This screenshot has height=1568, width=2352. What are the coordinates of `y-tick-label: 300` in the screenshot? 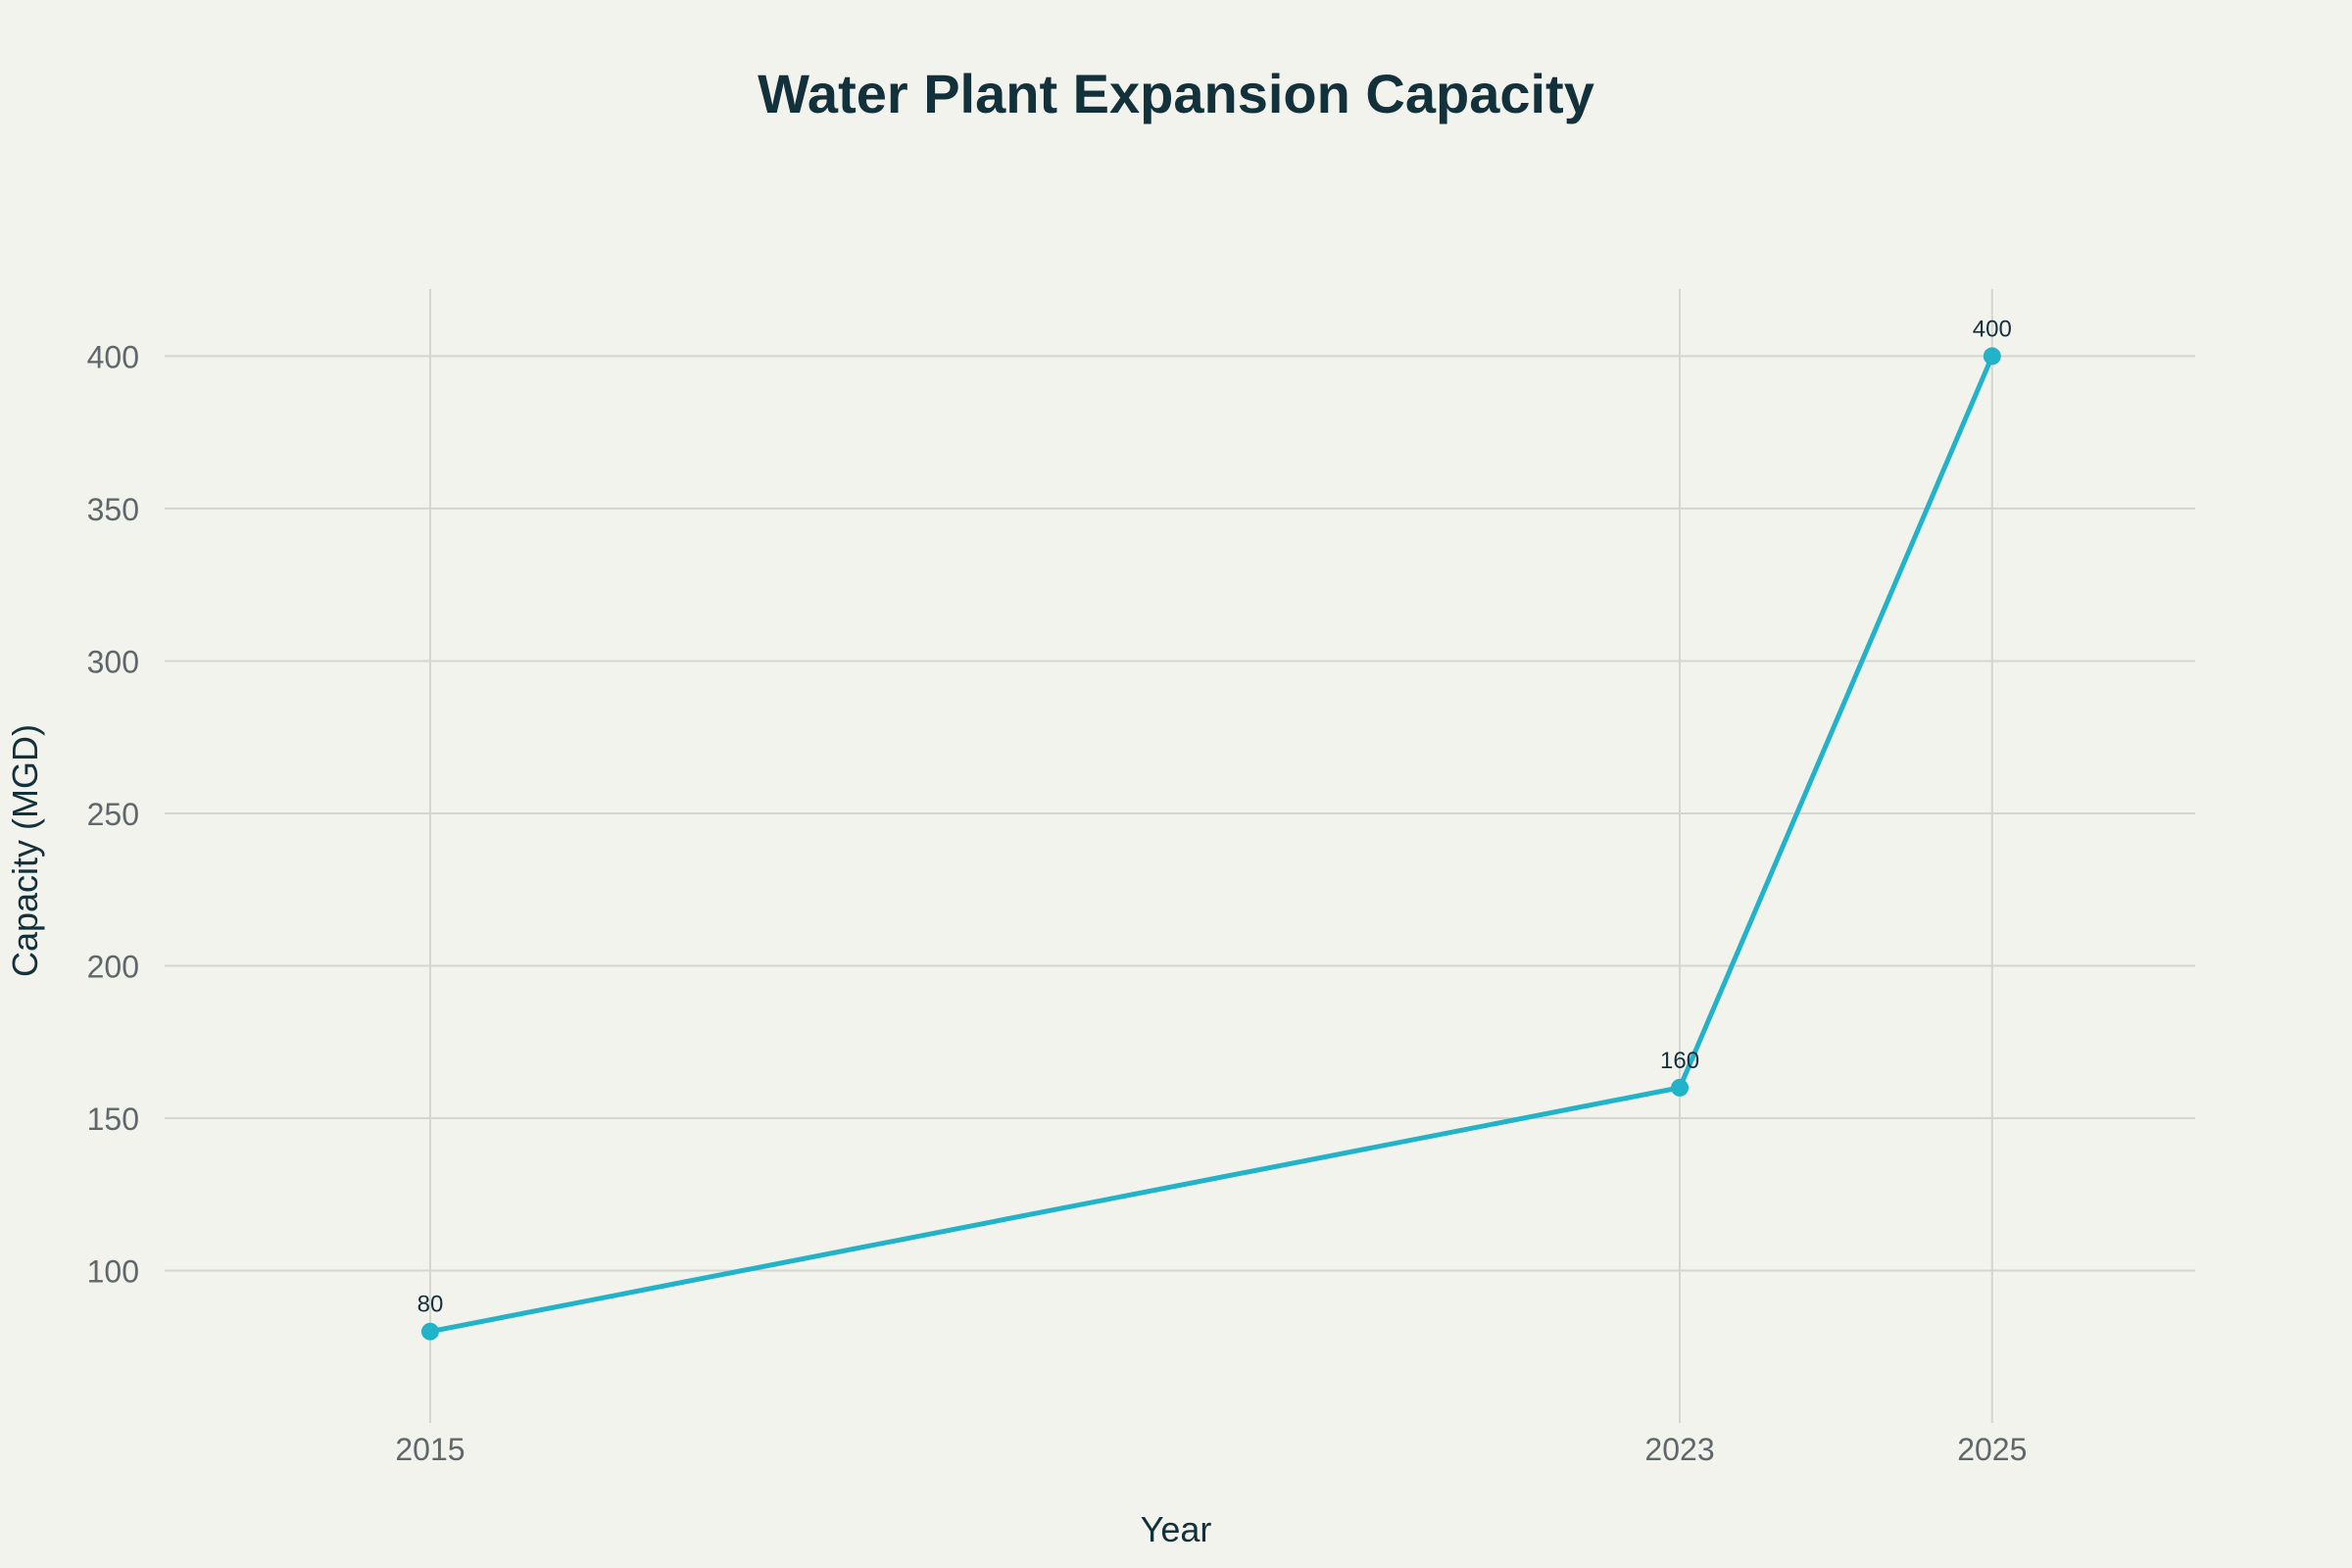 It's located at (113, 661).